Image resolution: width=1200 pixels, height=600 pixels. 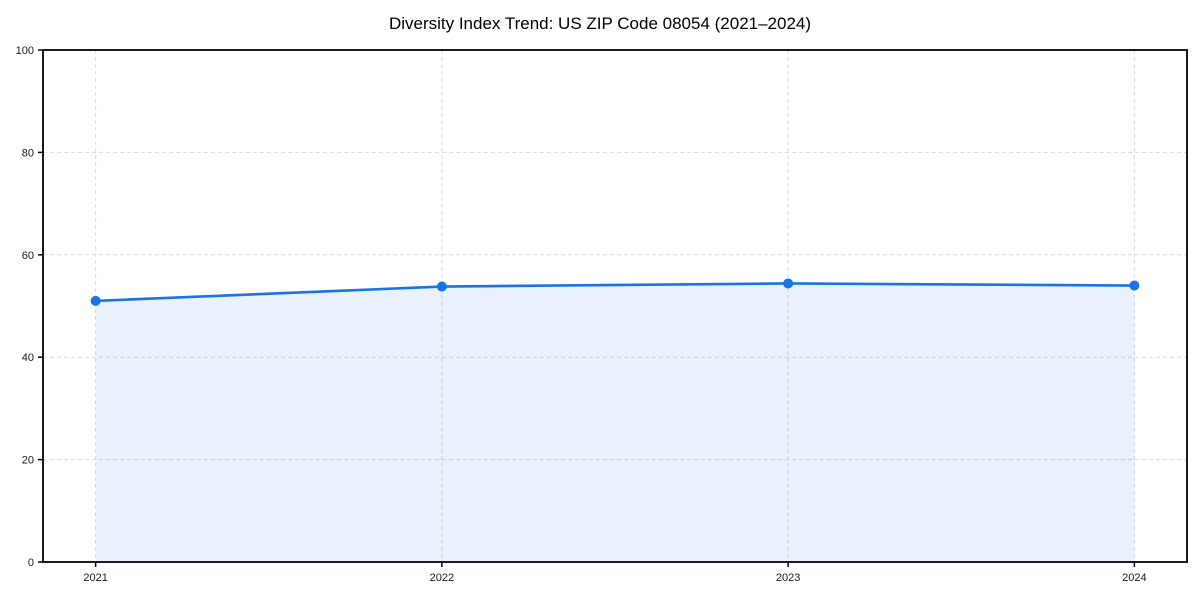 What do you see at coordinates (442, 578) in the screenshot?
I see `x-tick-label: 2022` at bounding box center [442, 578].